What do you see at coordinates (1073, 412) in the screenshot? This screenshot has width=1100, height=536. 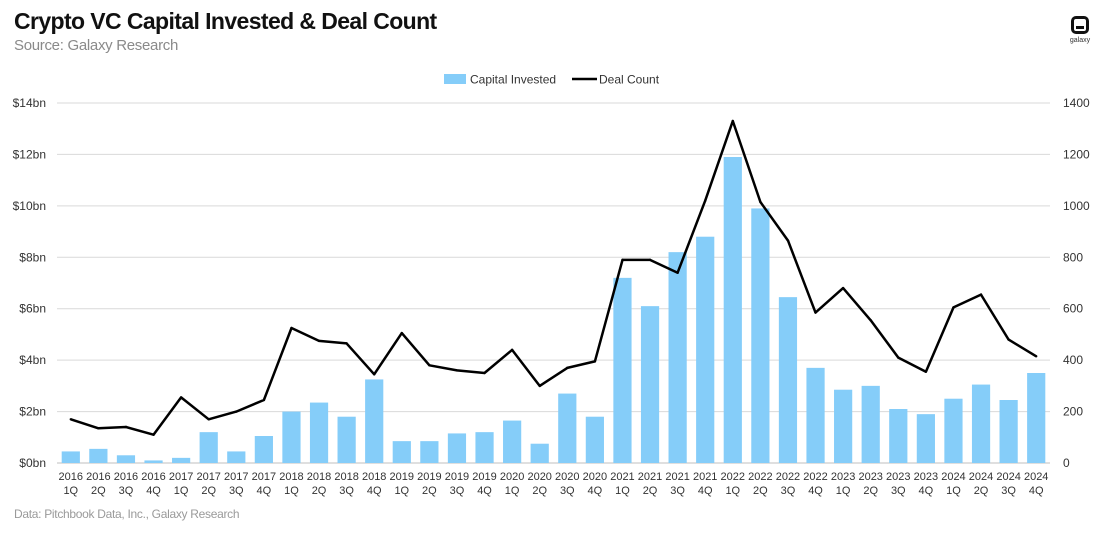 I see `y-right-tick-label: 200` at bounding box center [1073, 412].